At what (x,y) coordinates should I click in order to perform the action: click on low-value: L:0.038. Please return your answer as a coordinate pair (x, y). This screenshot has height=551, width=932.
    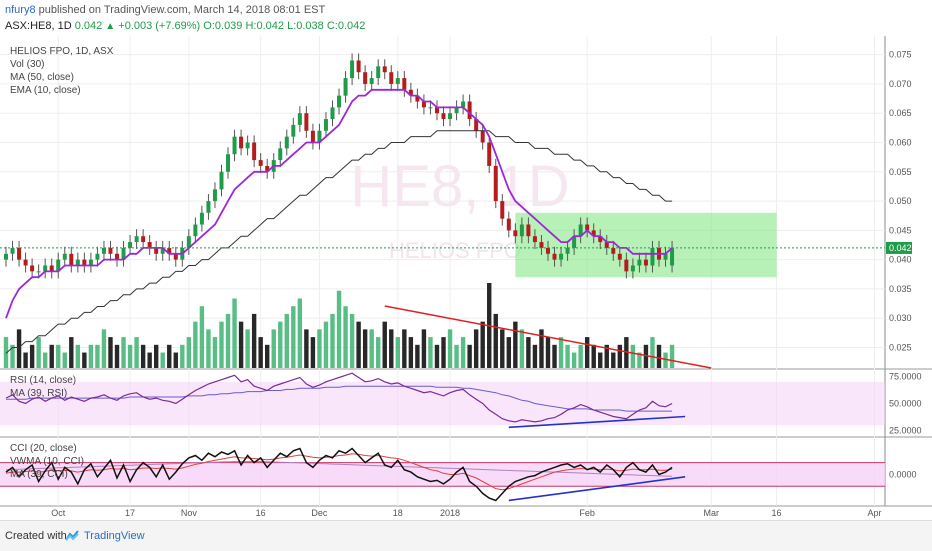
    Looking at the image, I should click on (305, 26).